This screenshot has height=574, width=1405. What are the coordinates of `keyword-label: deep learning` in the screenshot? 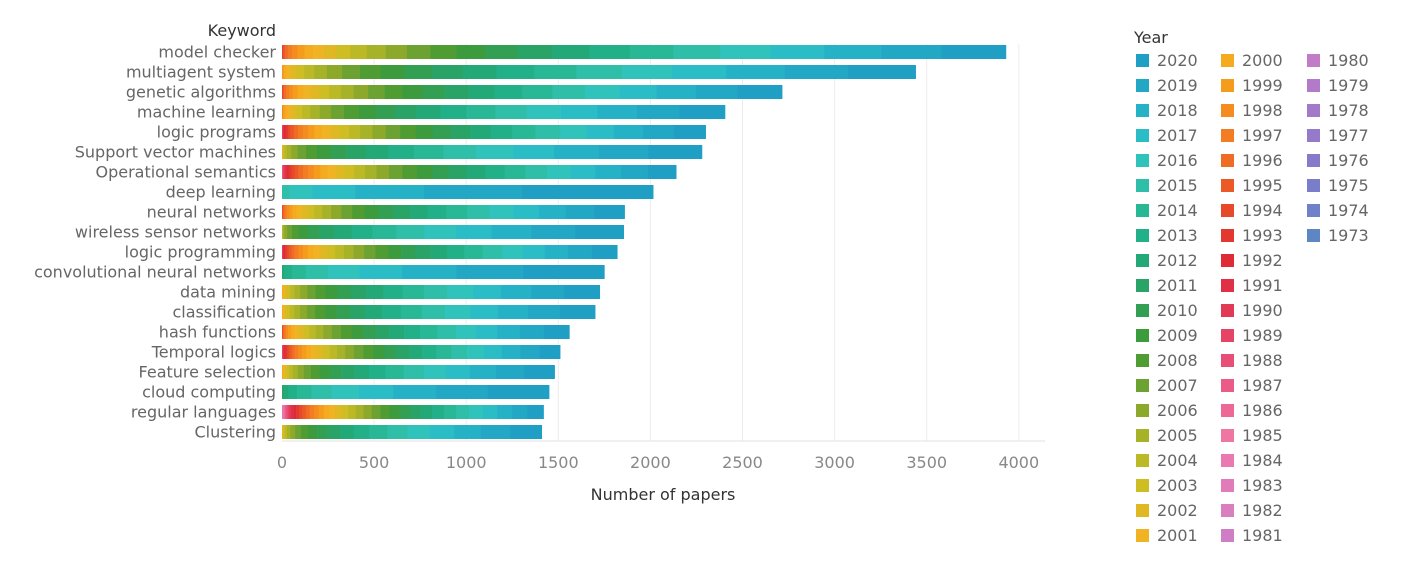 It's located at (221, 192).